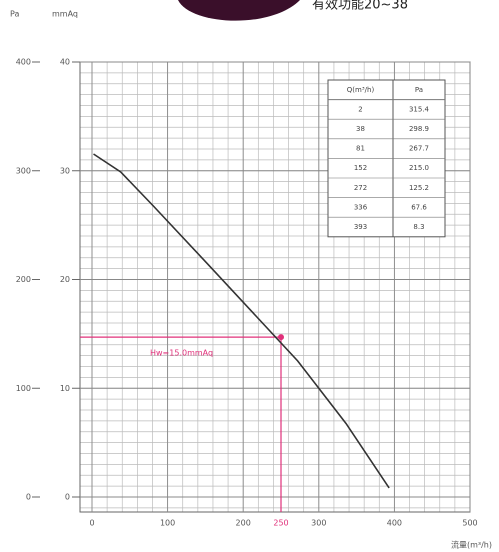 This screenshot has height=552, width=499. Describe the element at coordinates (67, 497) in the screenshot. I see `y2-tick-label: 0` at that location.